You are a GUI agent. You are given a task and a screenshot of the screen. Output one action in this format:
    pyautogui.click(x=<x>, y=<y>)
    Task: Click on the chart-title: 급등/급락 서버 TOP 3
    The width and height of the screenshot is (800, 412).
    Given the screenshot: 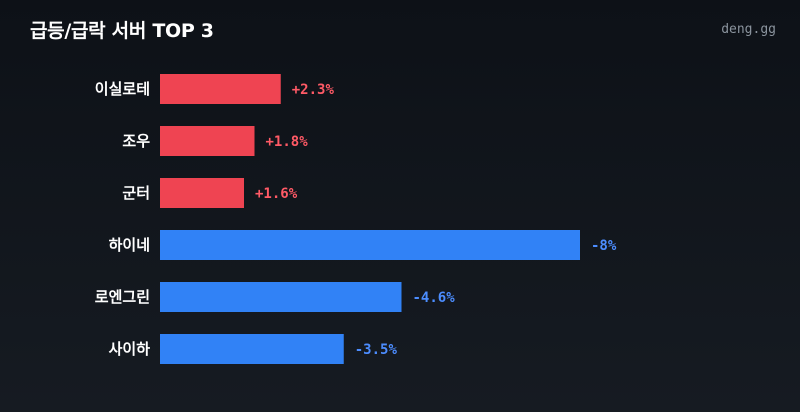 What is the action you would take?
    pyautogui.click(x=122, y=31)
    